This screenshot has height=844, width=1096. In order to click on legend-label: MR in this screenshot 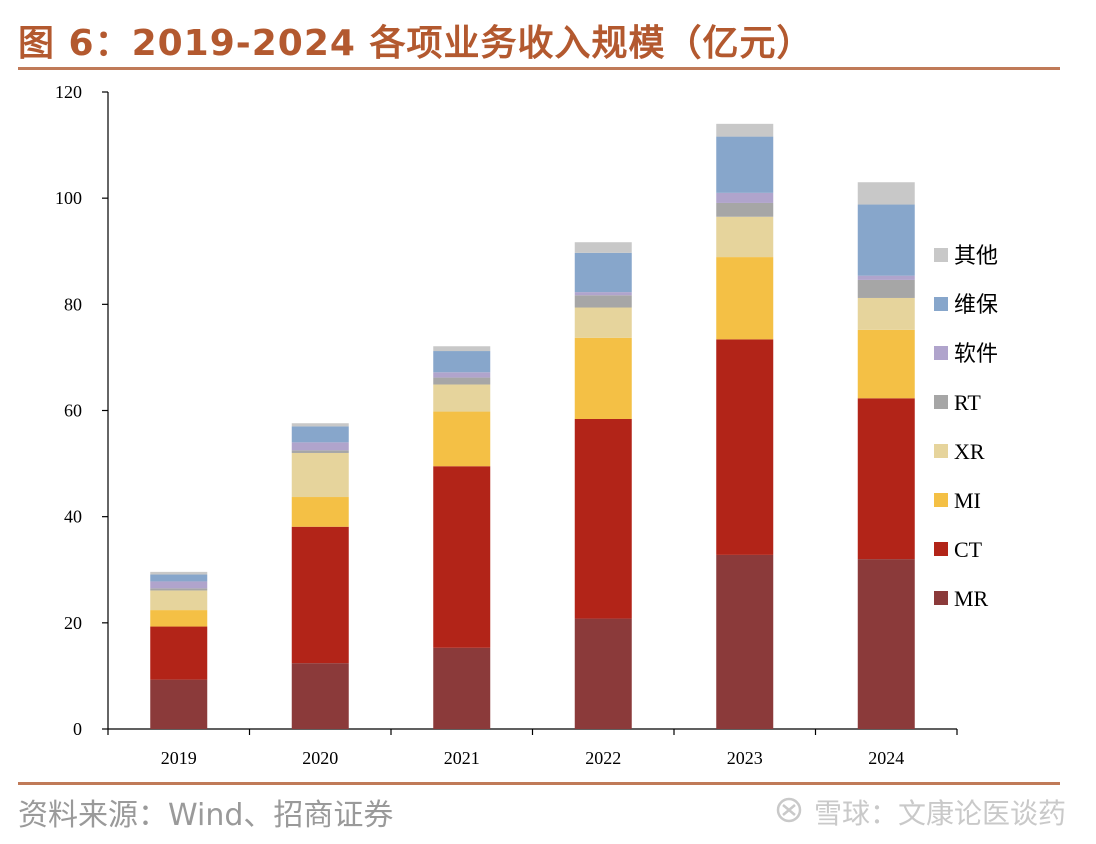, I will do `click(971, 598)`.